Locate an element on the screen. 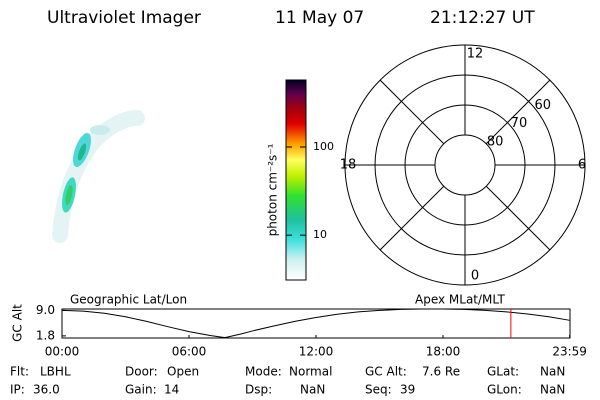  info-value: 39 is located at coordinates (407, 390).